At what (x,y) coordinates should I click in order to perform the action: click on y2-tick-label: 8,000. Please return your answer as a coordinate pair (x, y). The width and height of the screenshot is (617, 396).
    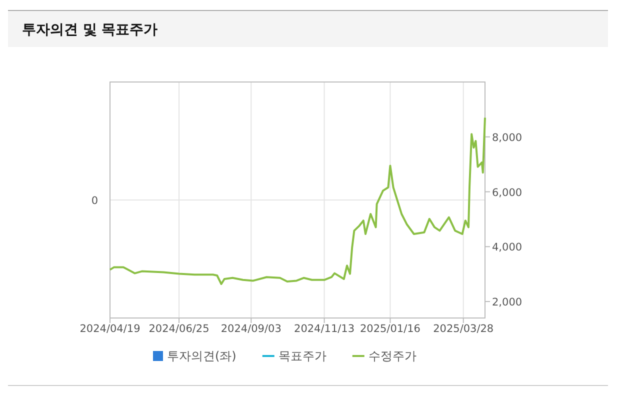
    Looking at the image, I should click on (507, 138).